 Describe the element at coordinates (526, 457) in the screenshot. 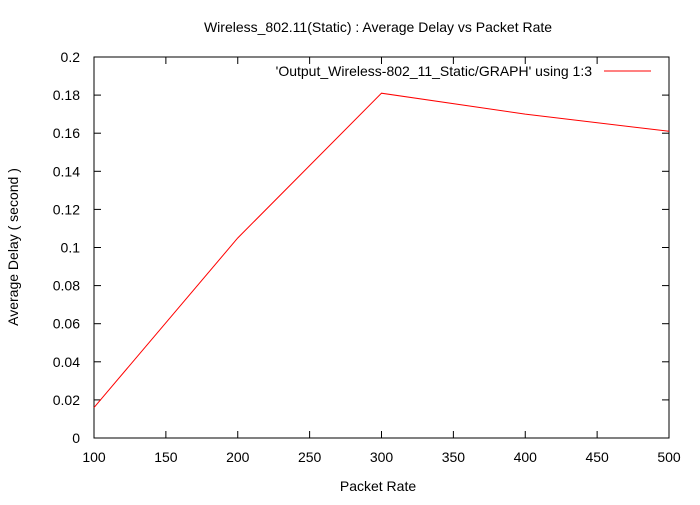

I see `x-tick-label: 400` at that location.